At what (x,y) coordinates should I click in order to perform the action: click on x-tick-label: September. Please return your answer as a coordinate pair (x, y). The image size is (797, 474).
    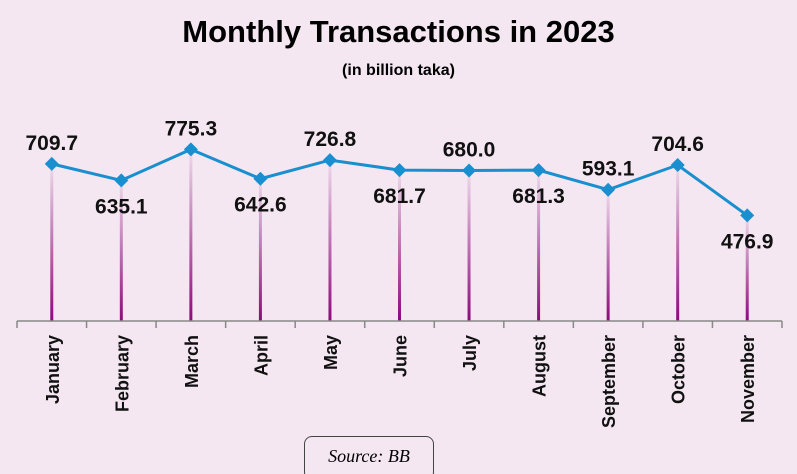
    Looking at the image, I should click on (609, 381).